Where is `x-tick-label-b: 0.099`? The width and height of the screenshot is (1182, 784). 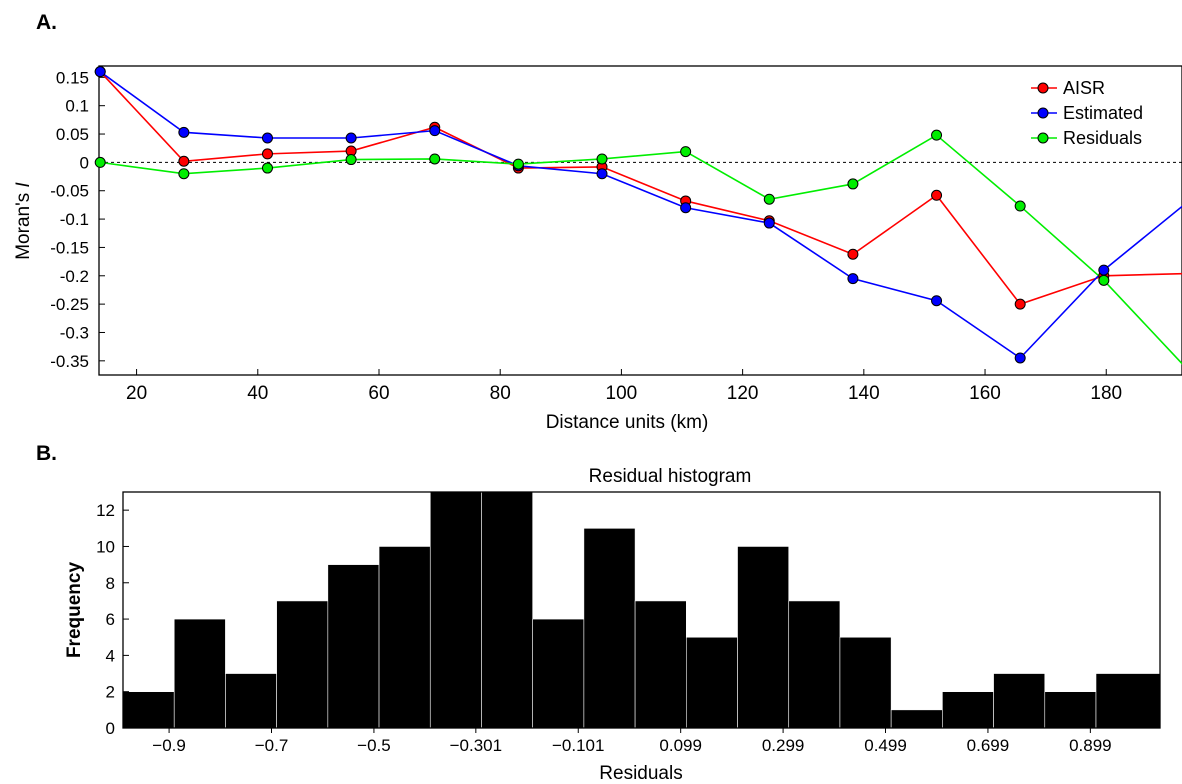 x-tick-label-b: 0.099 is located at coordinates (680, 745).